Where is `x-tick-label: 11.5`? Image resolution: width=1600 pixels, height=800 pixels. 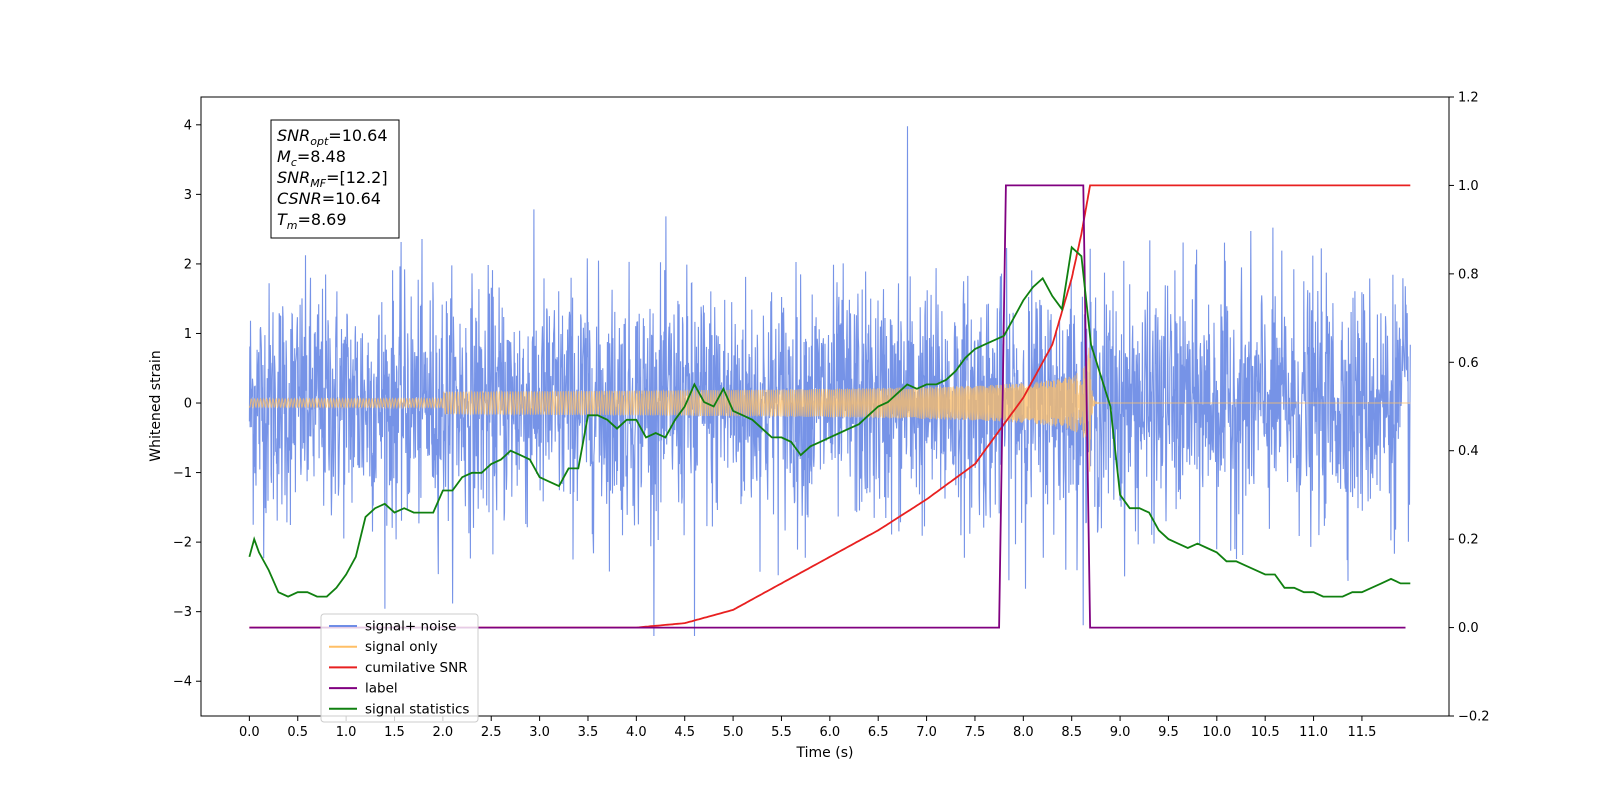
x-tick-label: 11.5 is located at coordinates (1361, 732).